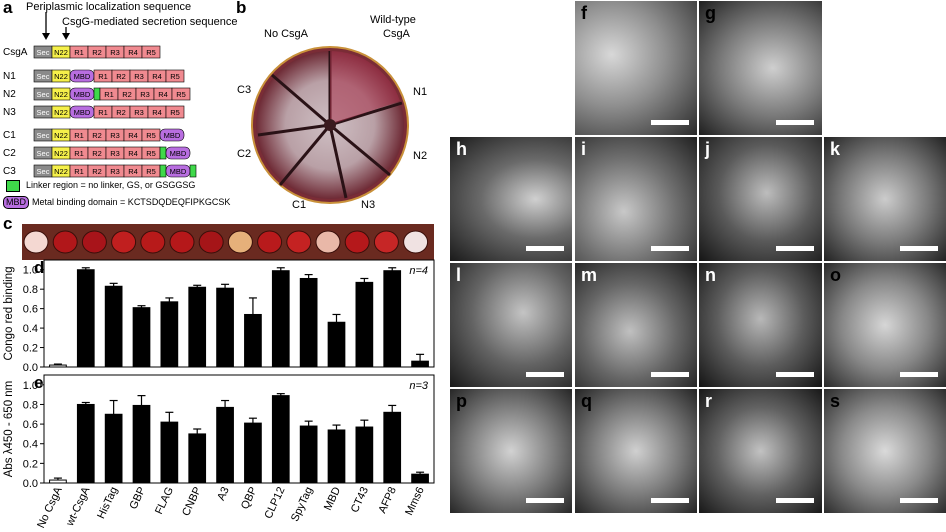 This screenshot has height=532, width=946. What do you see at coordinates (8, 8) in the screenshot?
I see `panel-label-a: a` at bounding box center [8, 8].